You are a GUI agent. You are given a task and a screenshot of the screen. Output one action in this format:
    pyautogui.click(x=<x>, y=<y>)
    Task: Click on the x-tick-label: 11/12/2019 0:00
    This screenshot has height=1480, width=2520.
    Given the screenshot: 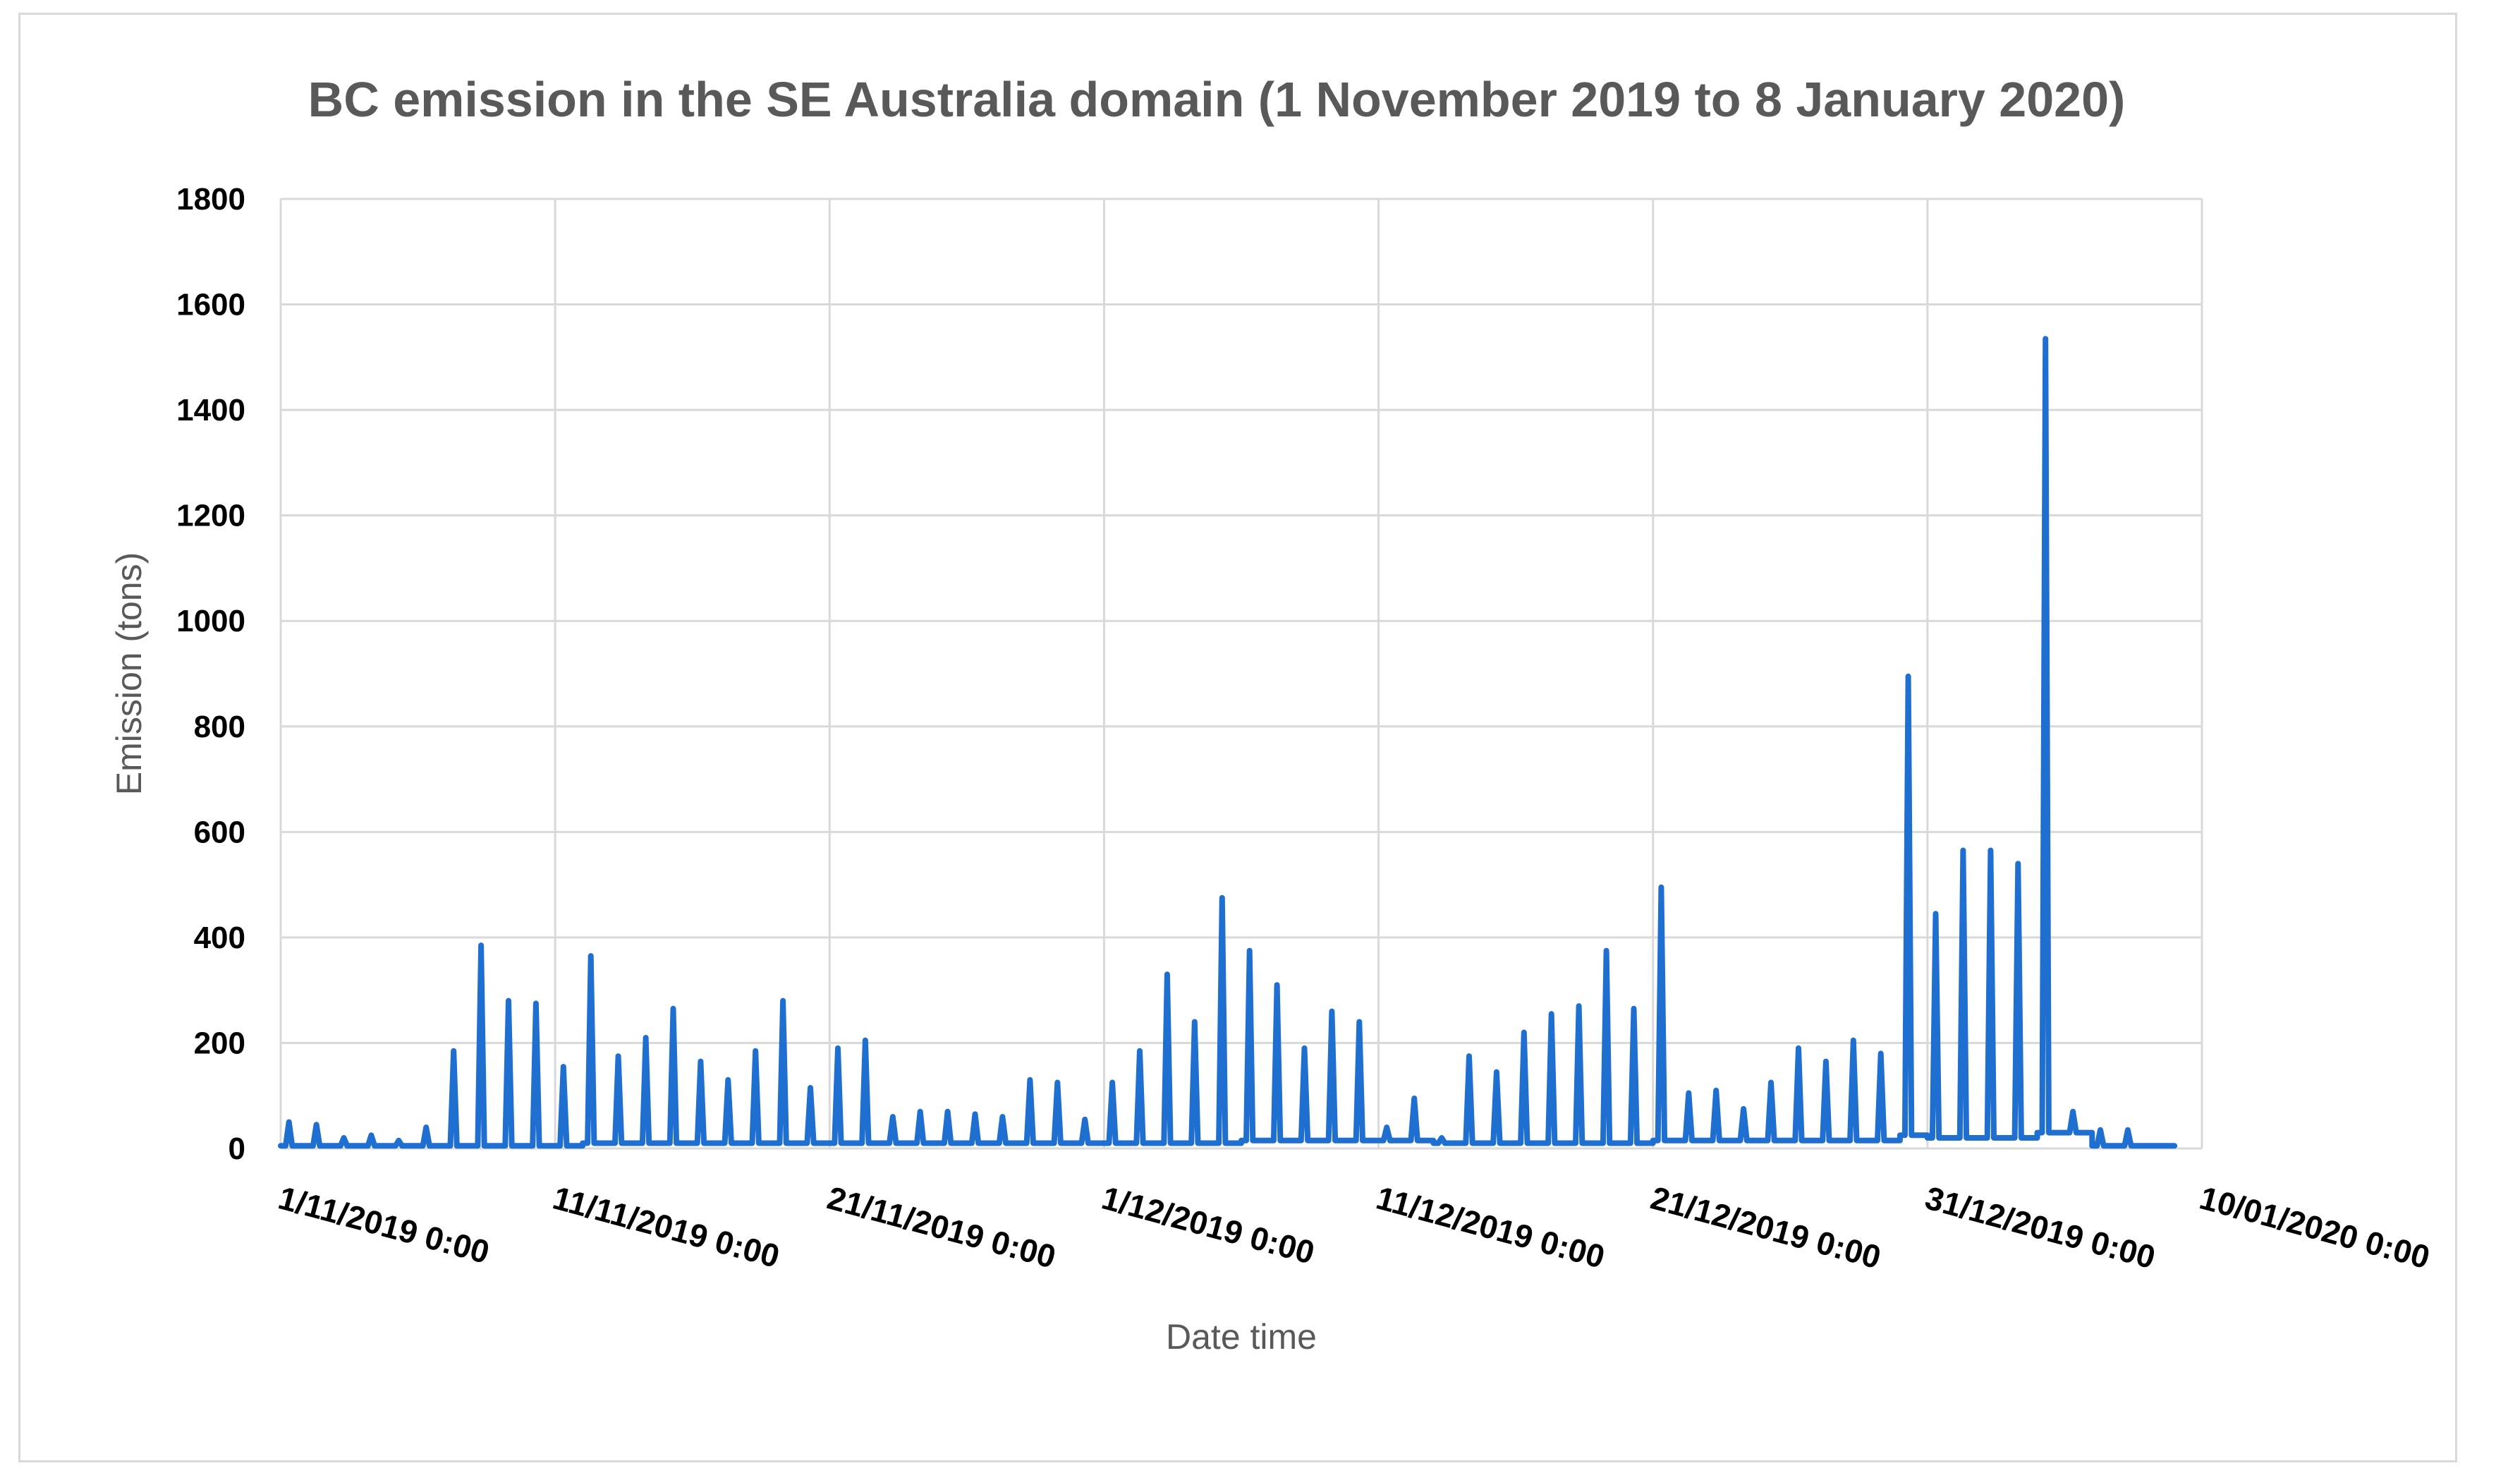 What is the action you would take?
    pyautogui.click(x=1490, y=1227)
    